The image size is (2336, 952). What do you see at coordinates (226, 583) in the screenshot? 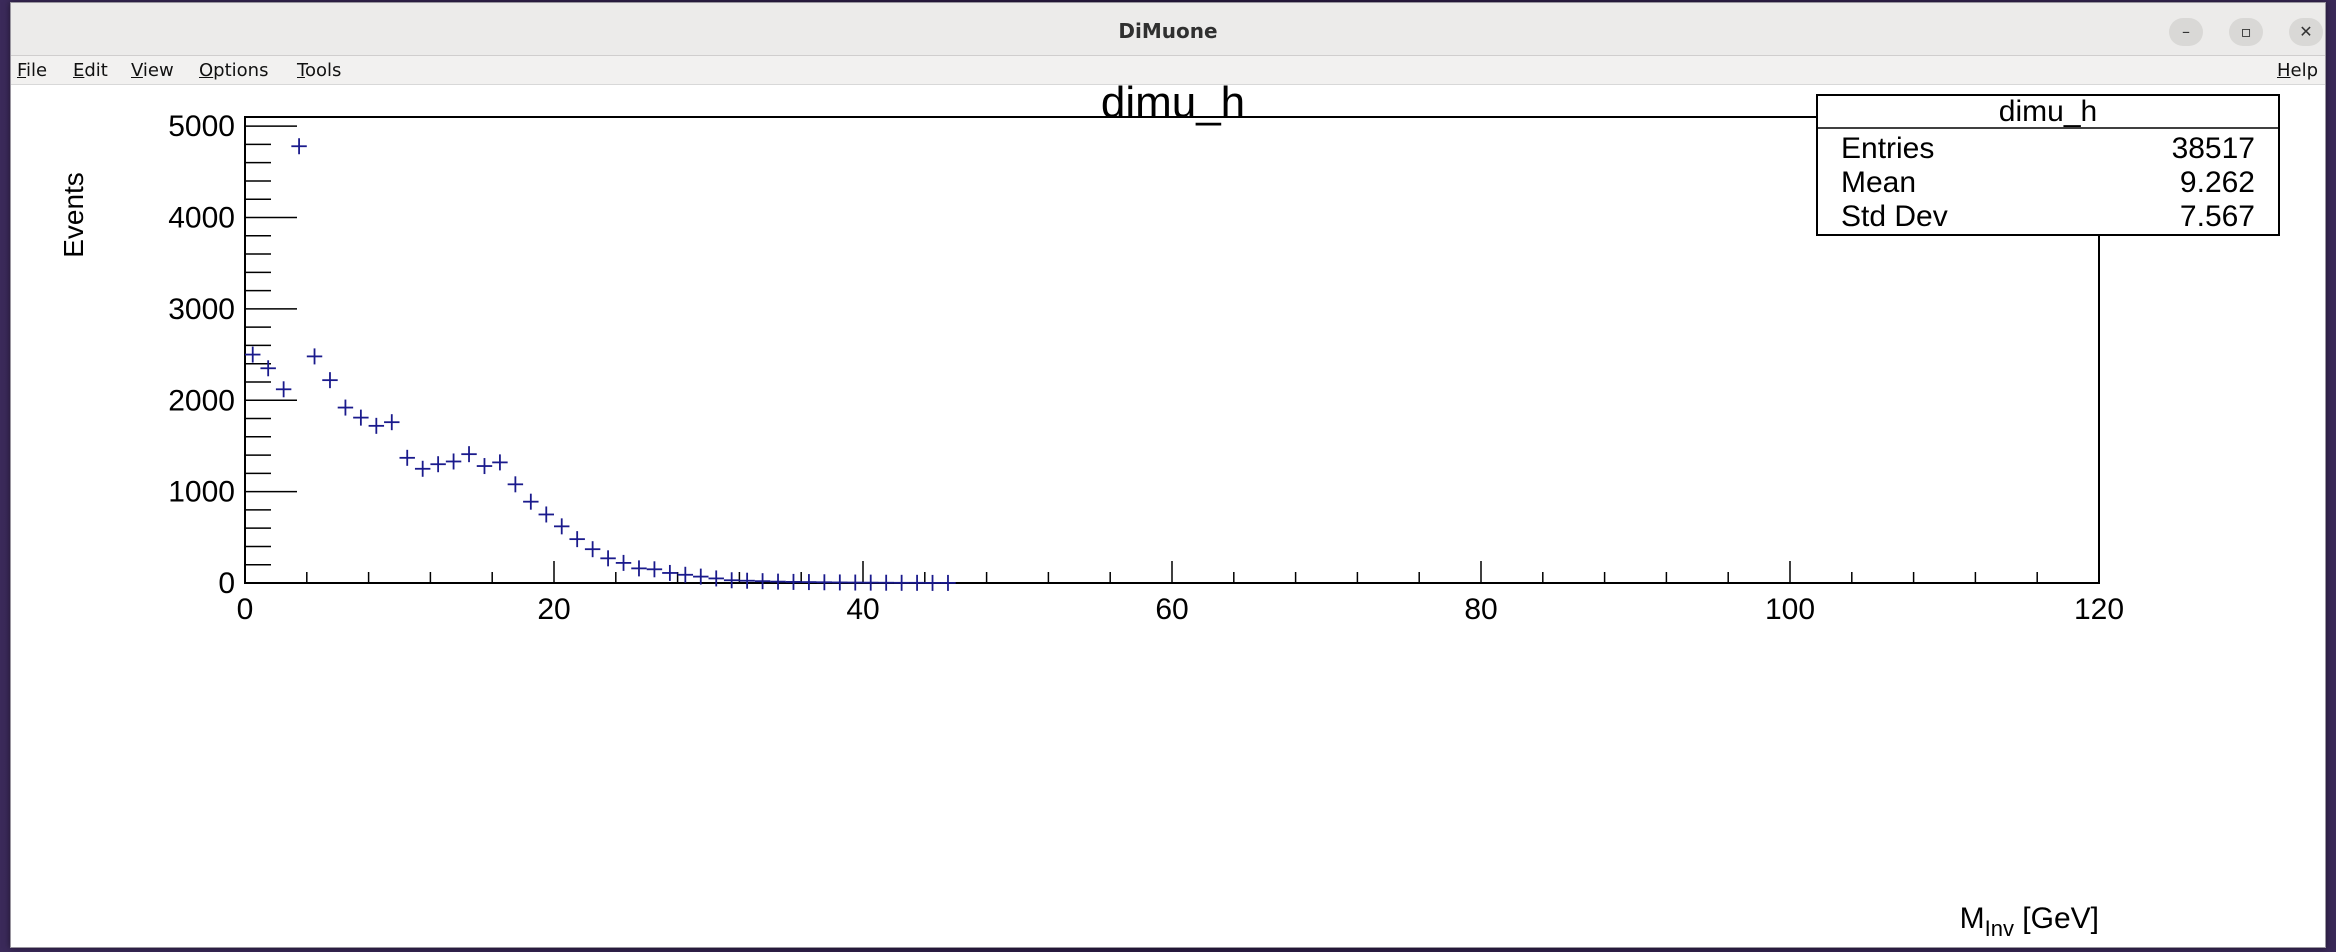
I see `y-tick-label: 0` at bounding box center [226, 583].